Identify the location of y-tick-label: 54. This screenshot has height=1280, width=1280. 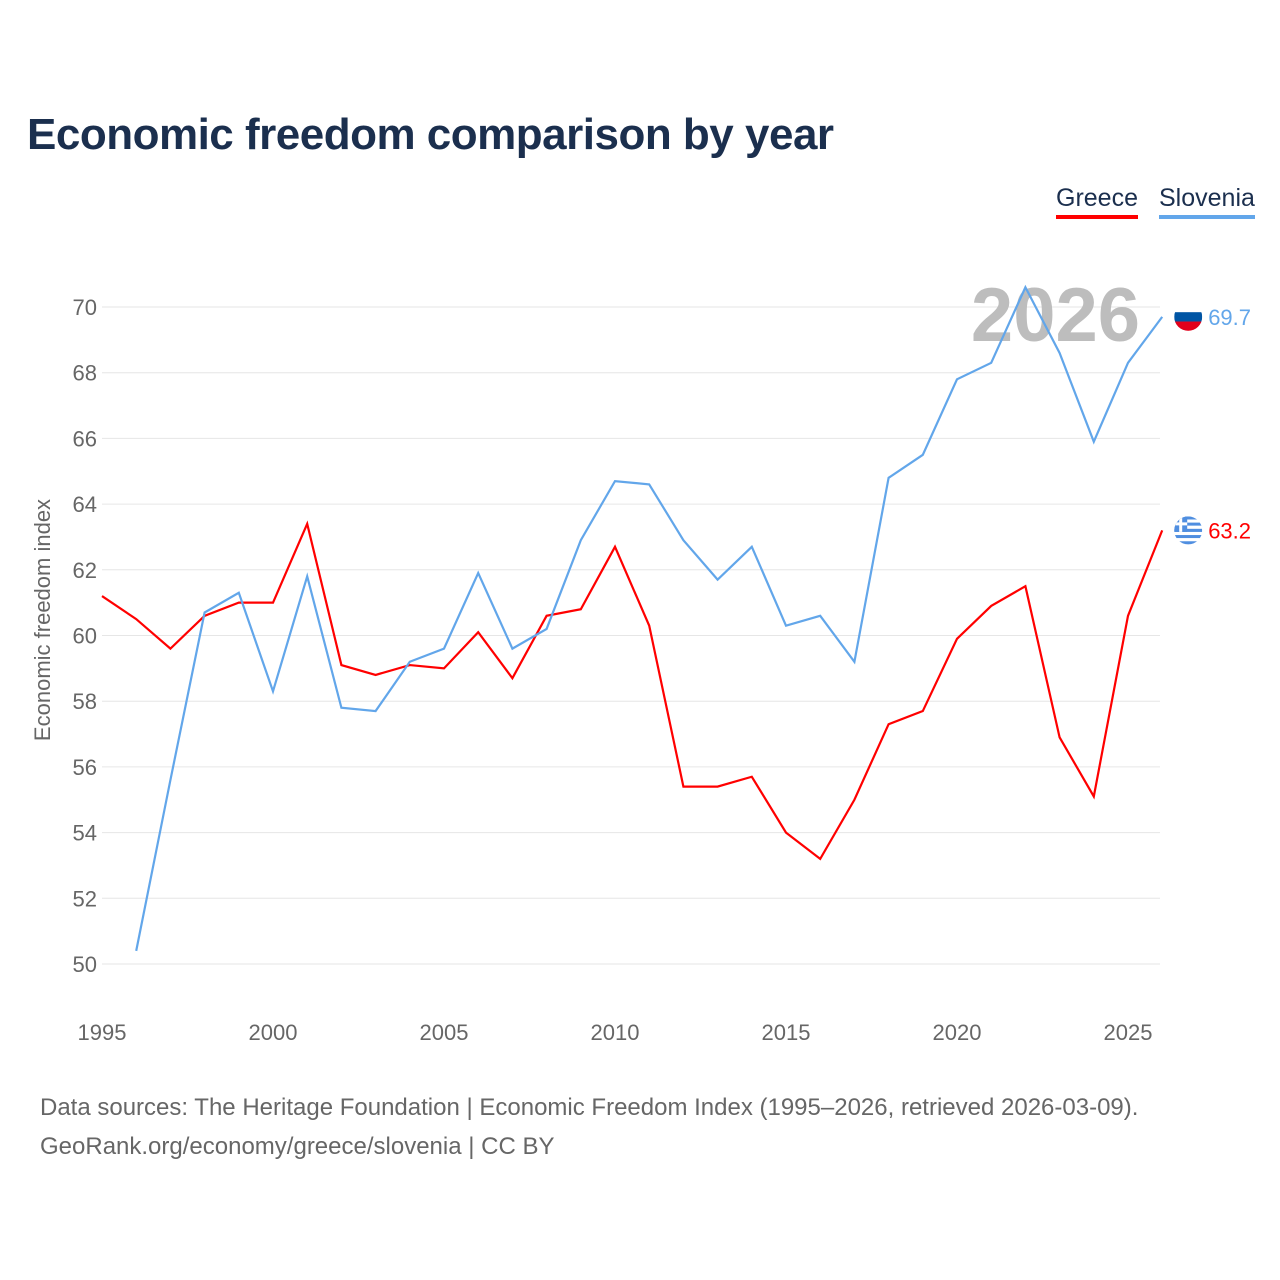
(85, 833).